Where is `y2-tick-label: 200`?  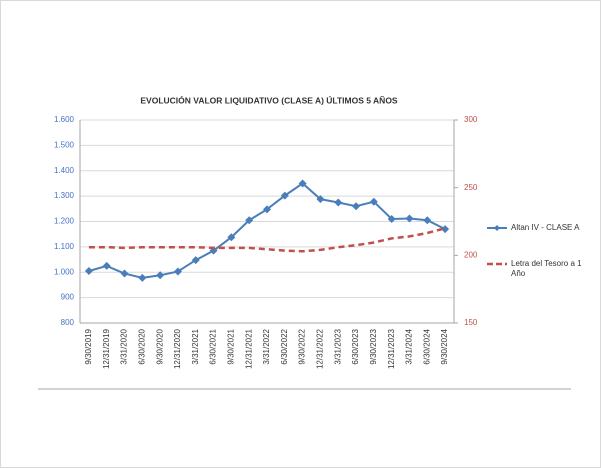 y2-tick-label: 200 is located at coordinates (471, 254).